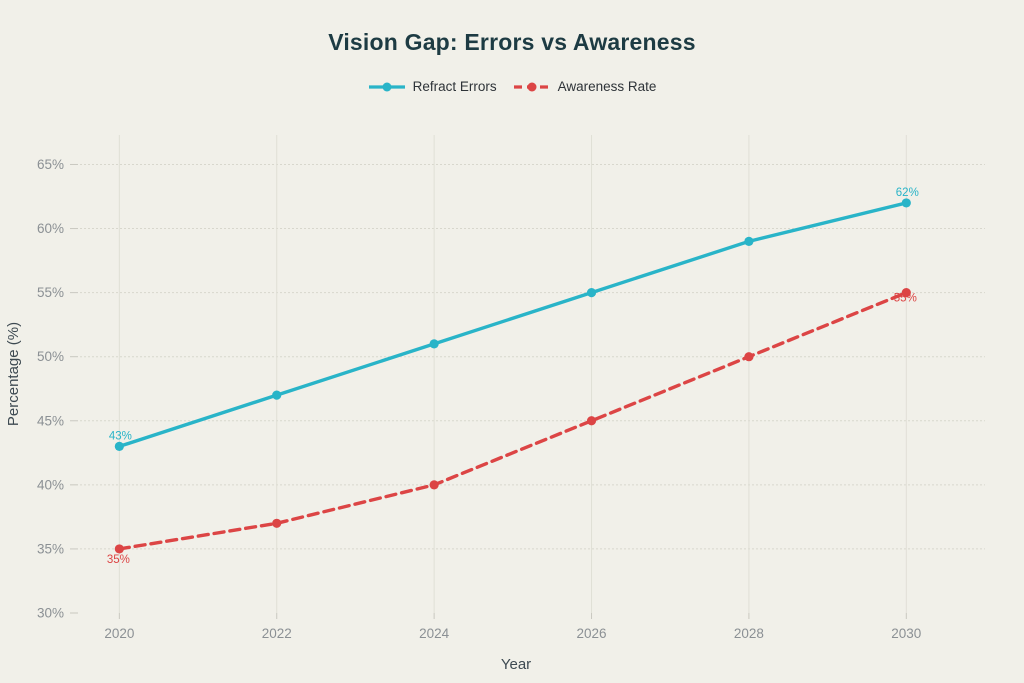  Describe the element at coordinates (607, 86) in the screenshot. I see `legend-label: Awareness Rate` at that location.